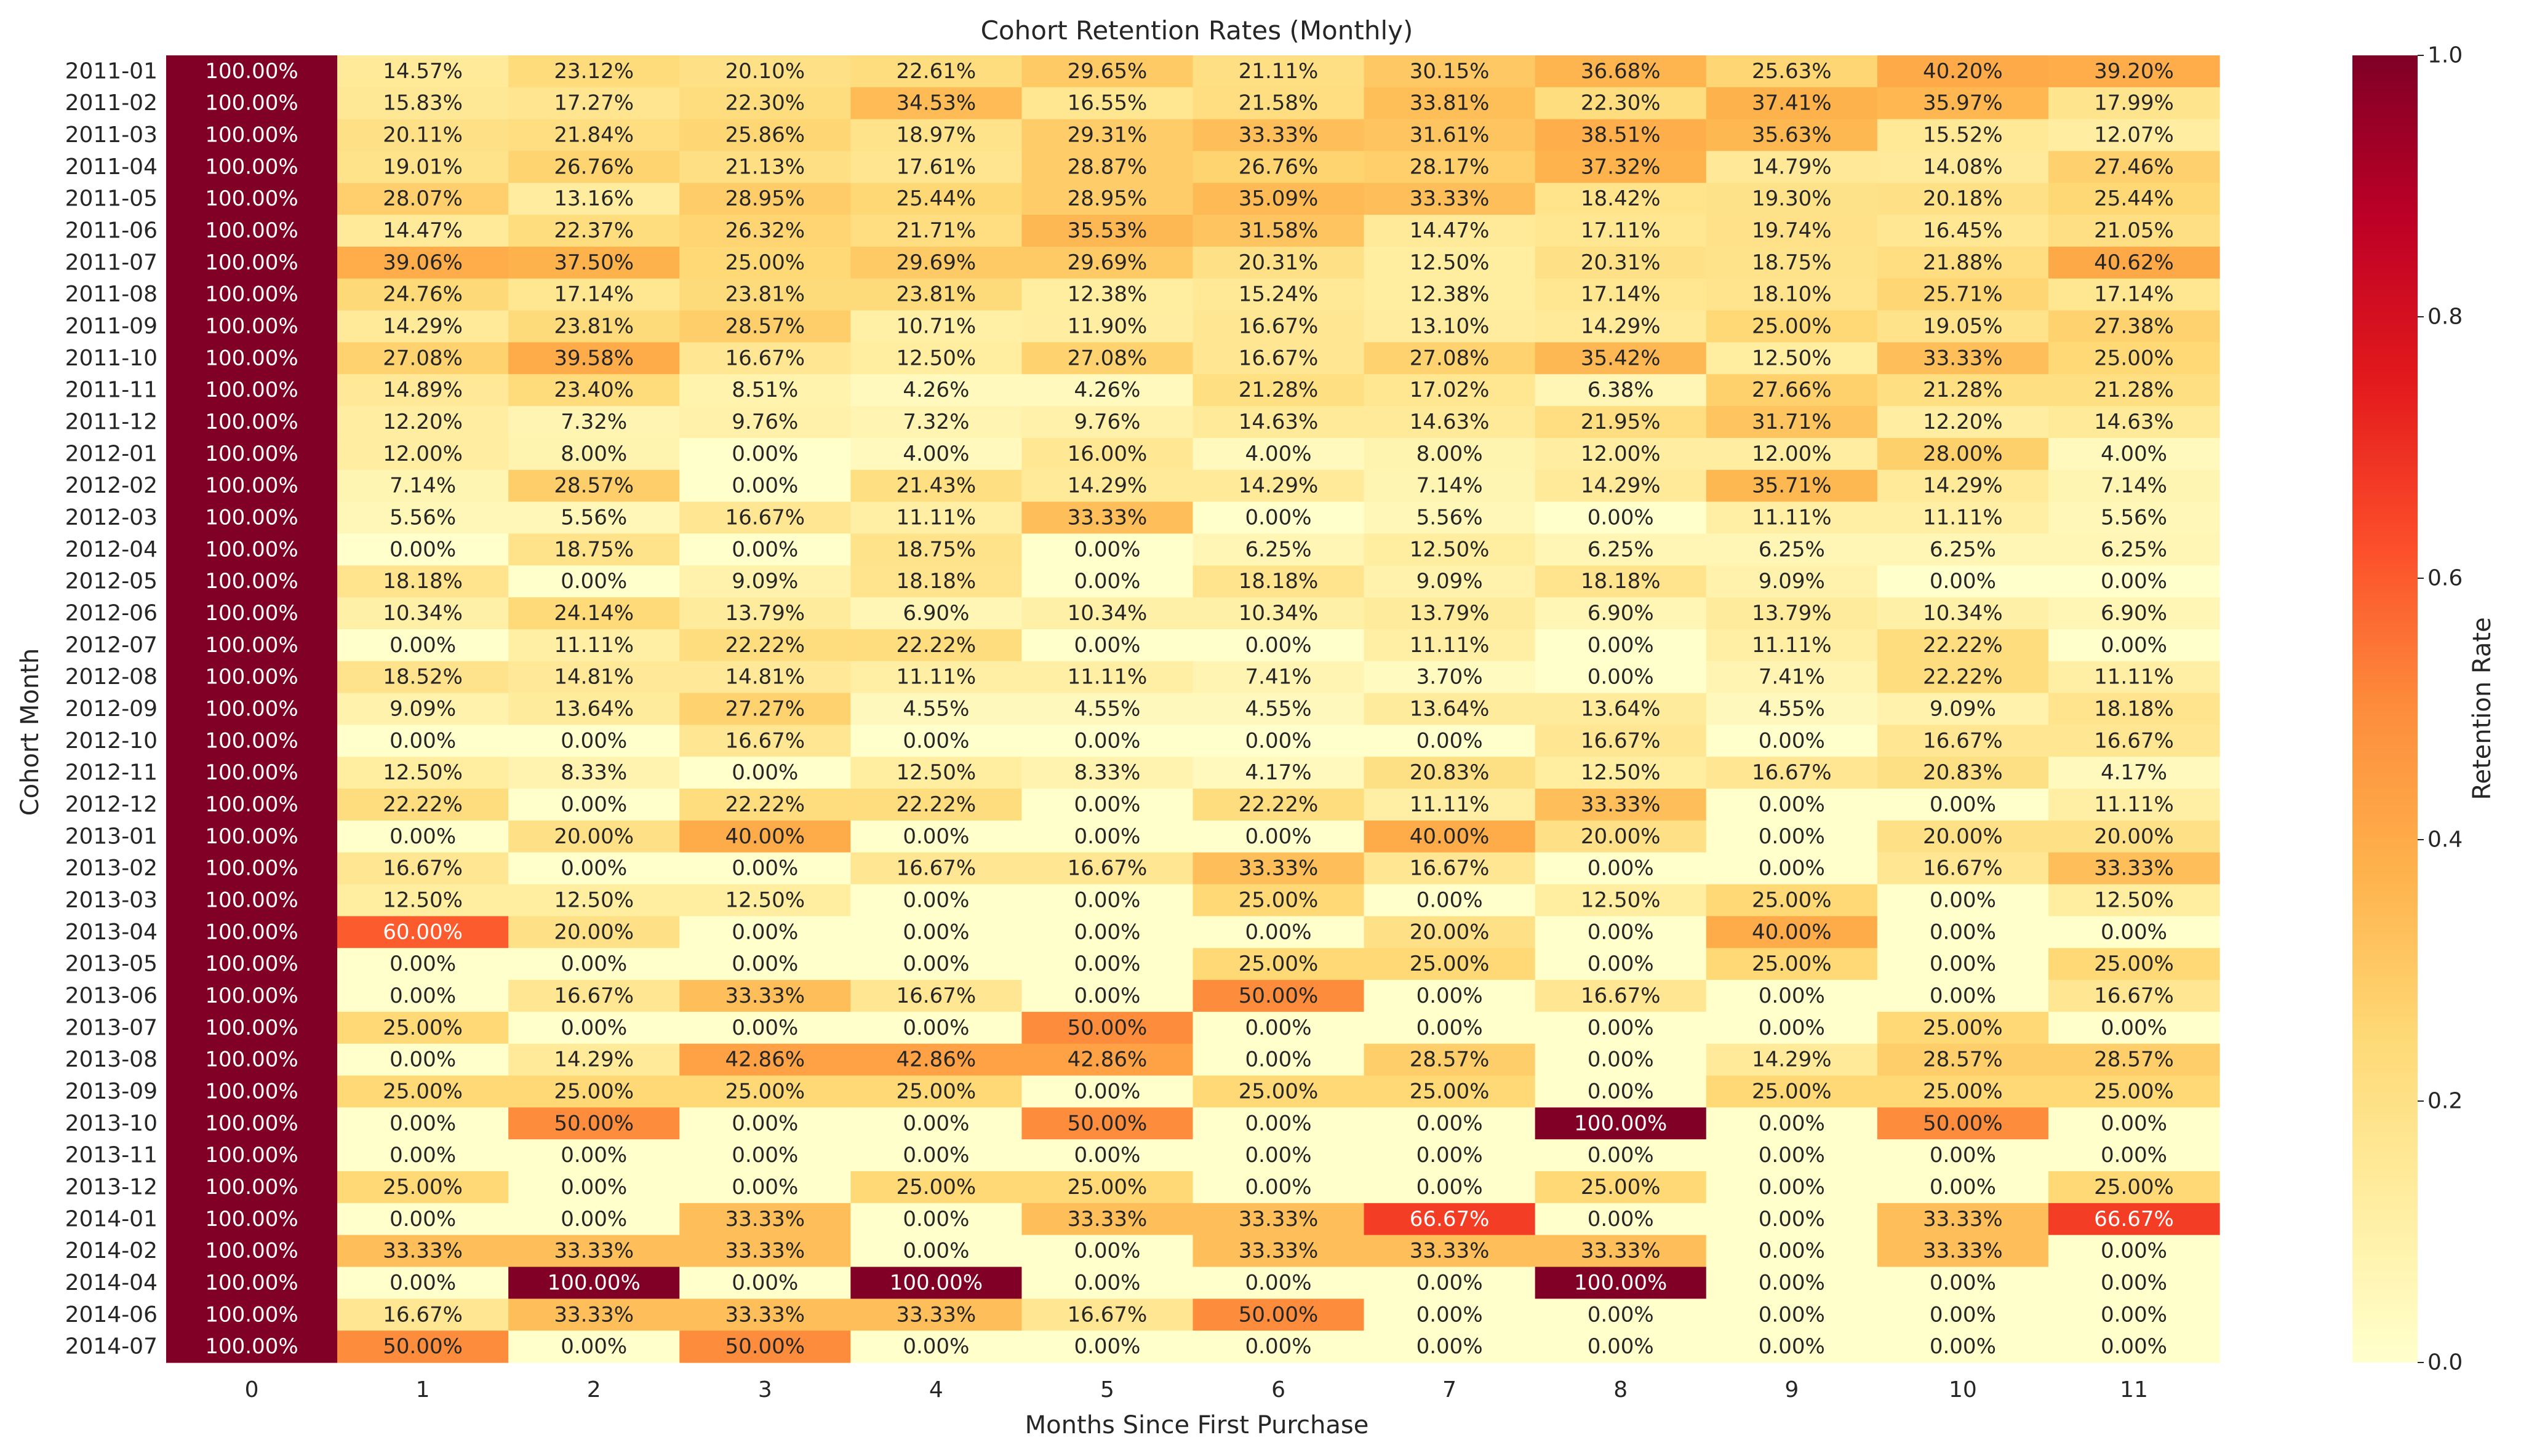  What do you see at coordinates (1792, 678) in the screenshot?
I see `cell-value-label: 7.41%` at bounding box center [1792, 678].